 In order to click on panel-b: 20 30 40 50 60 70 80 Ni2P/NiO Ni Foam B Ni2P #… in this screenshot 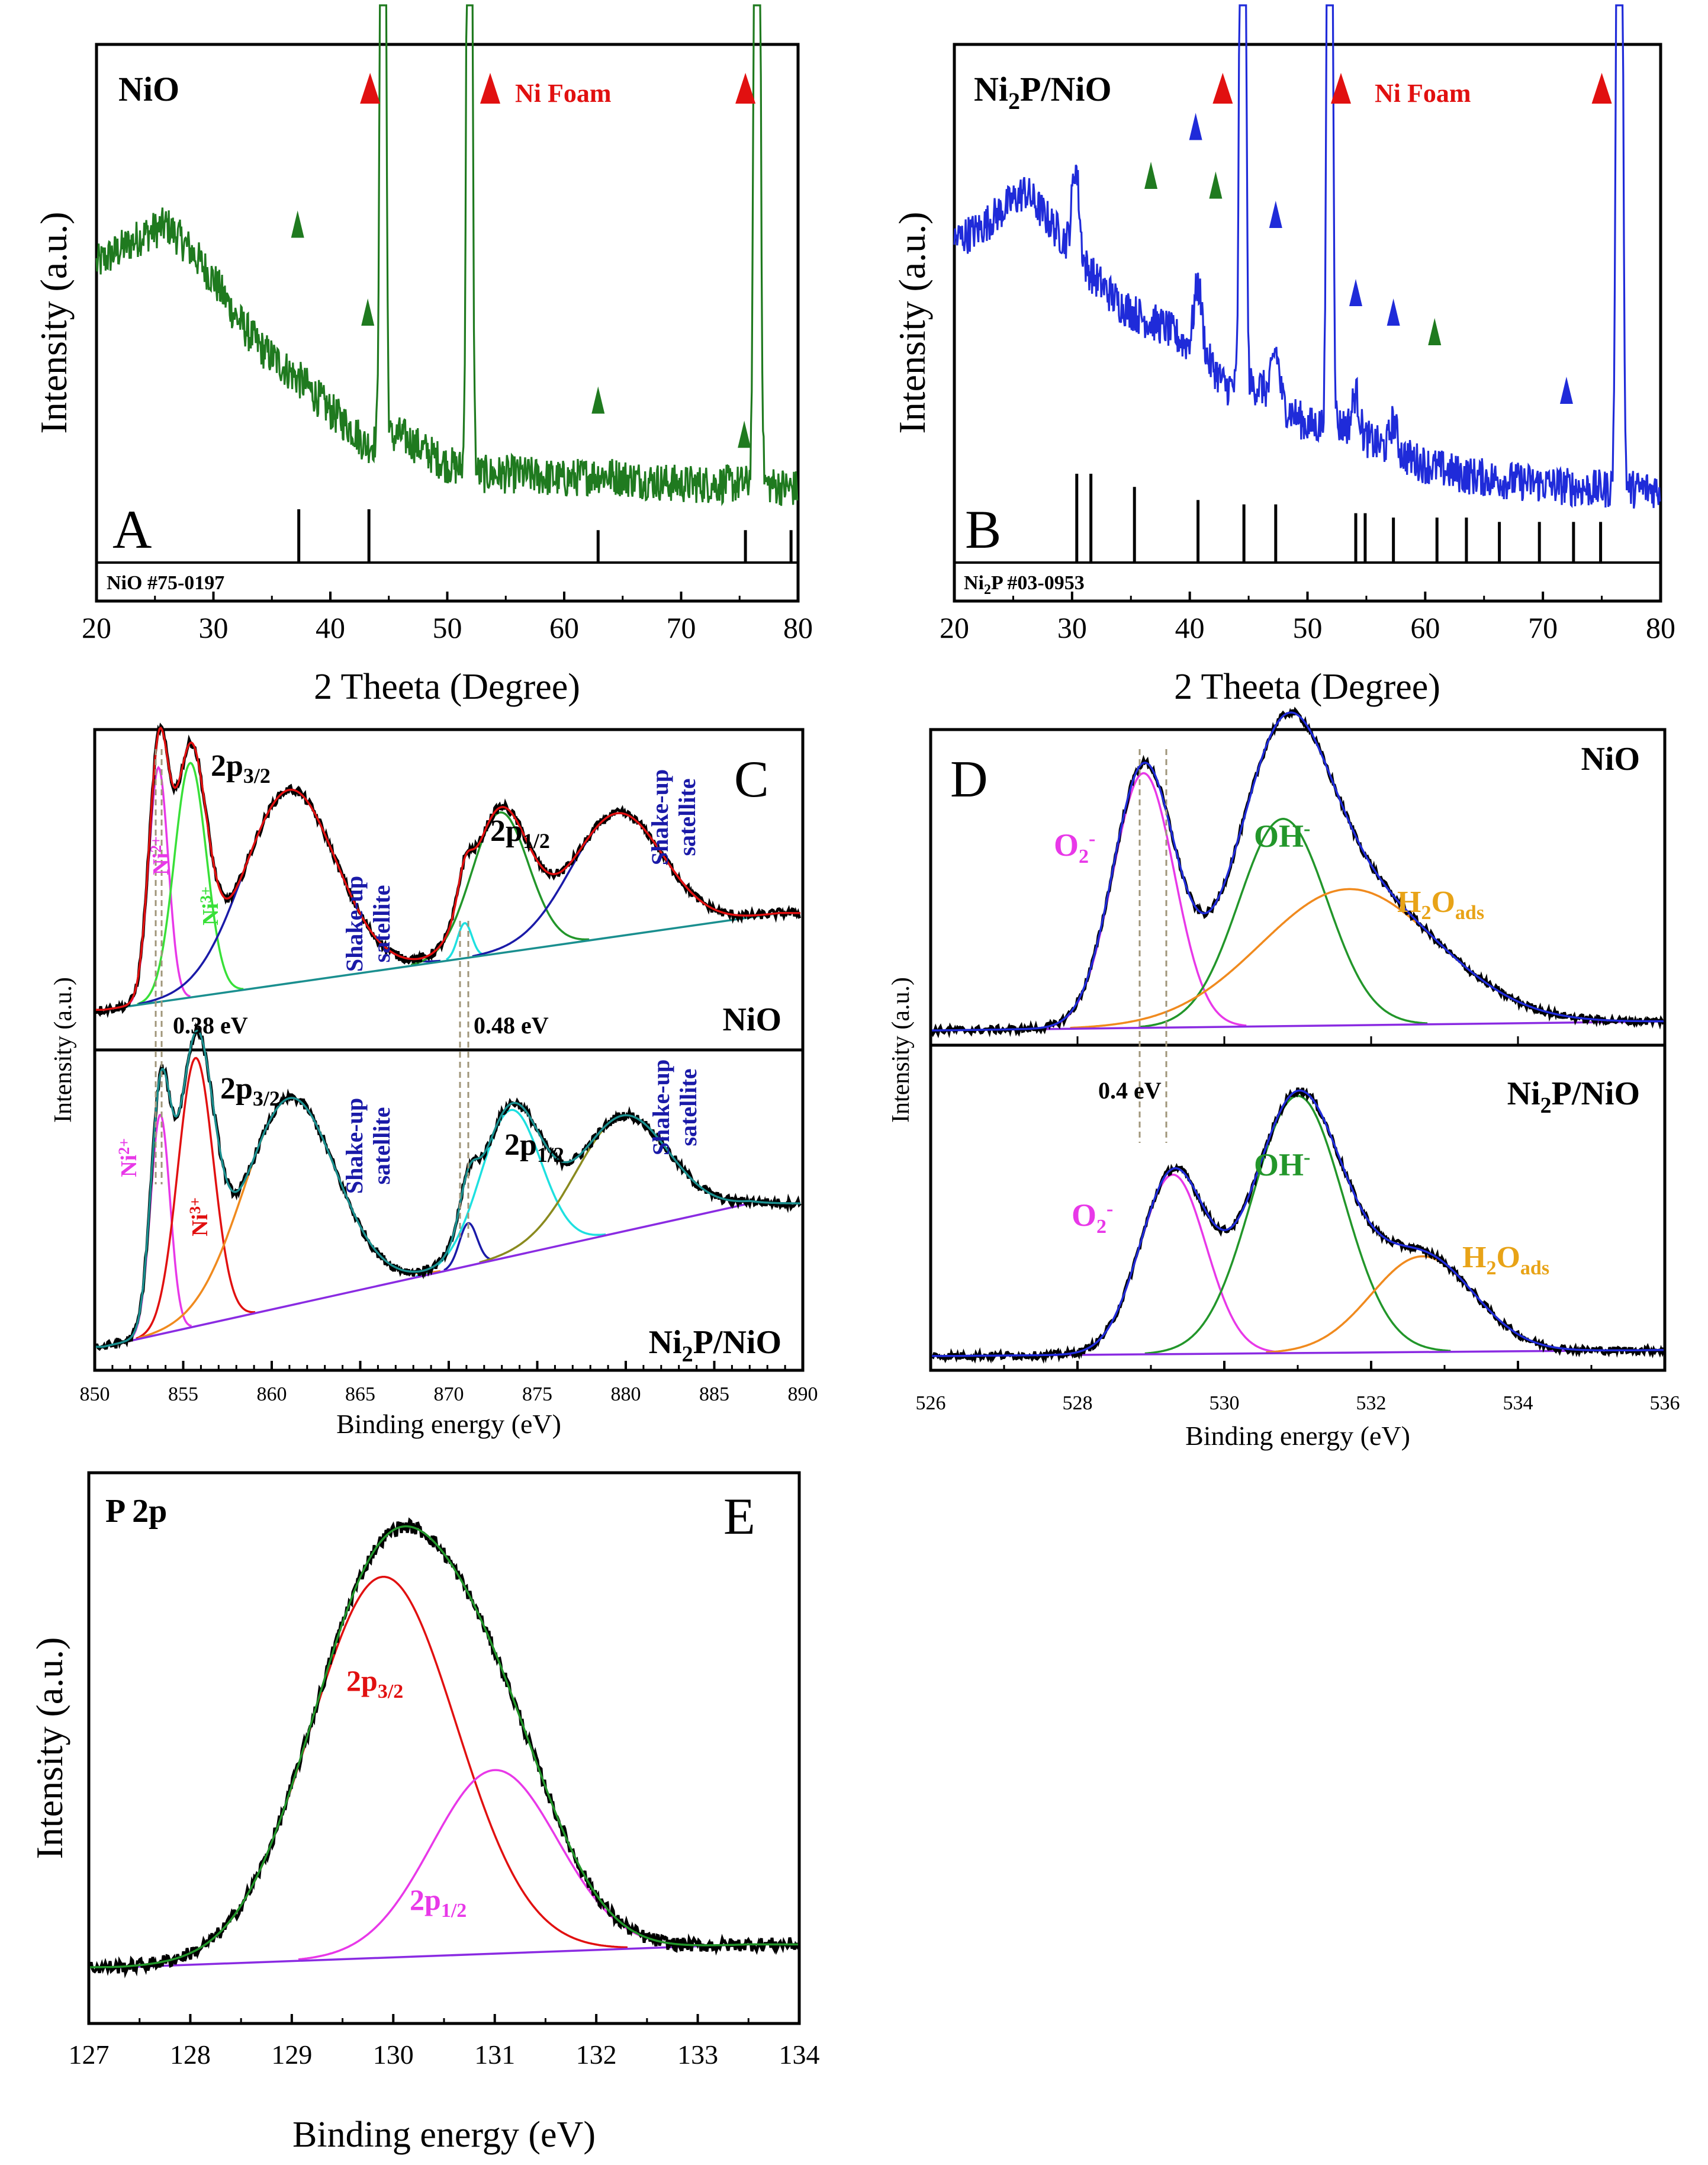, I will do `click(1283, 355)`.